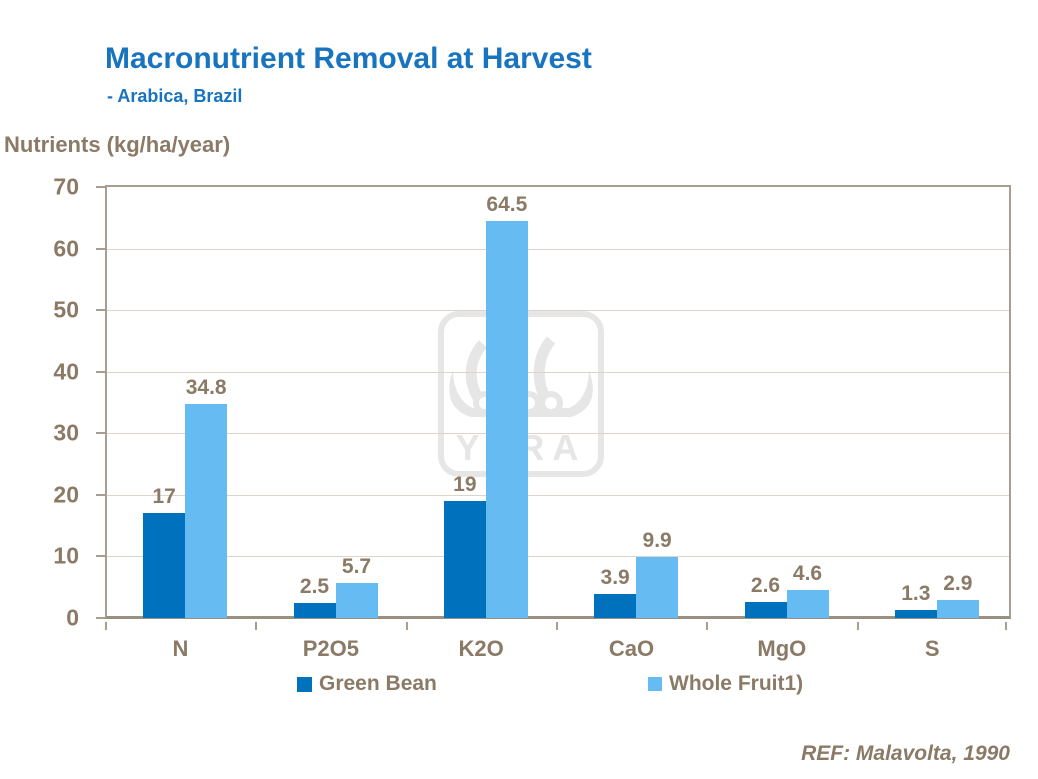 The image size is (1038, 779). I want to click on bar-value-label: 2.9, so click(958, 584).